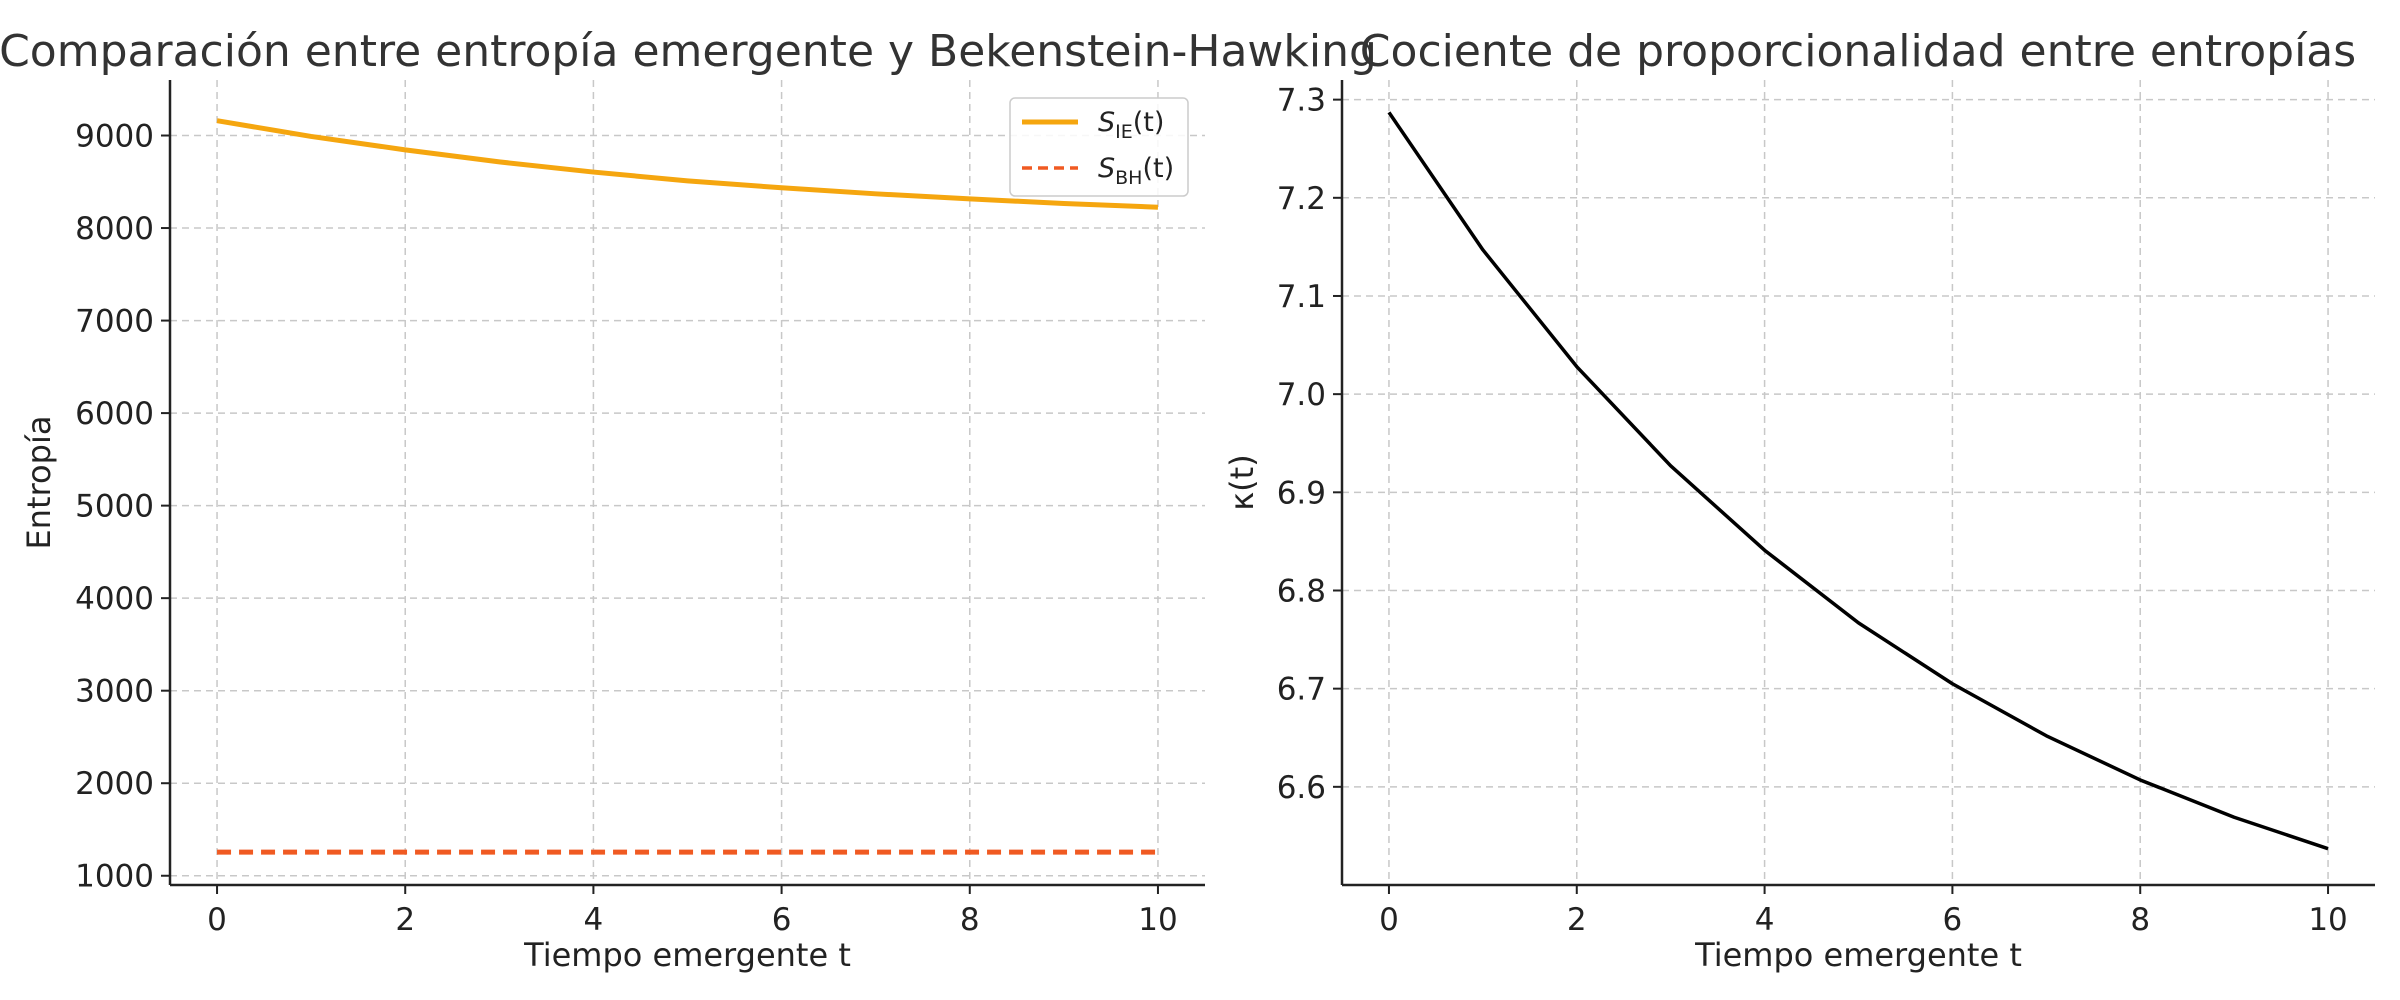 The image size is (2400, 1000). Describe the element at coordinates (405, 920) in the screenshot. I see `left-chart-xtick-label-1: 2` at that location.